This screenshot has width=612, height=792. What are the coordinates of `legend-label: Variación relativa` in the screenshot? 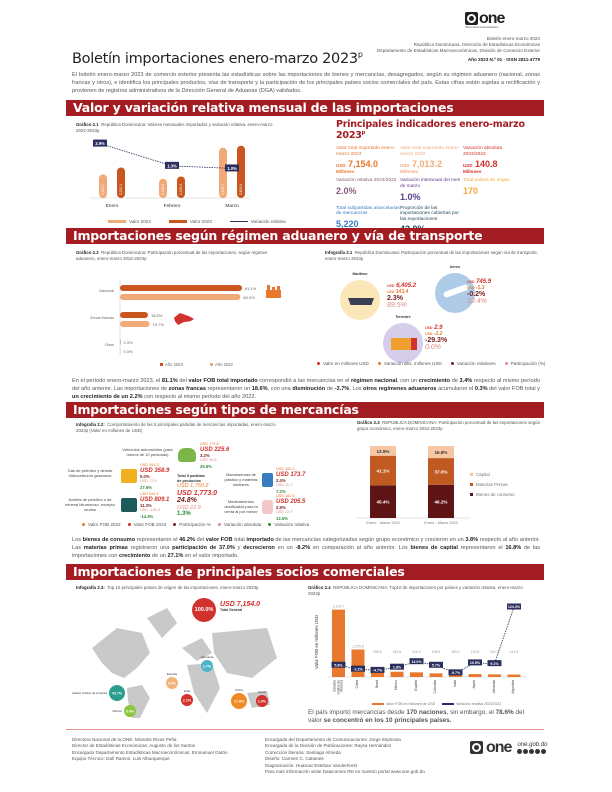 It's located at (292, 524).